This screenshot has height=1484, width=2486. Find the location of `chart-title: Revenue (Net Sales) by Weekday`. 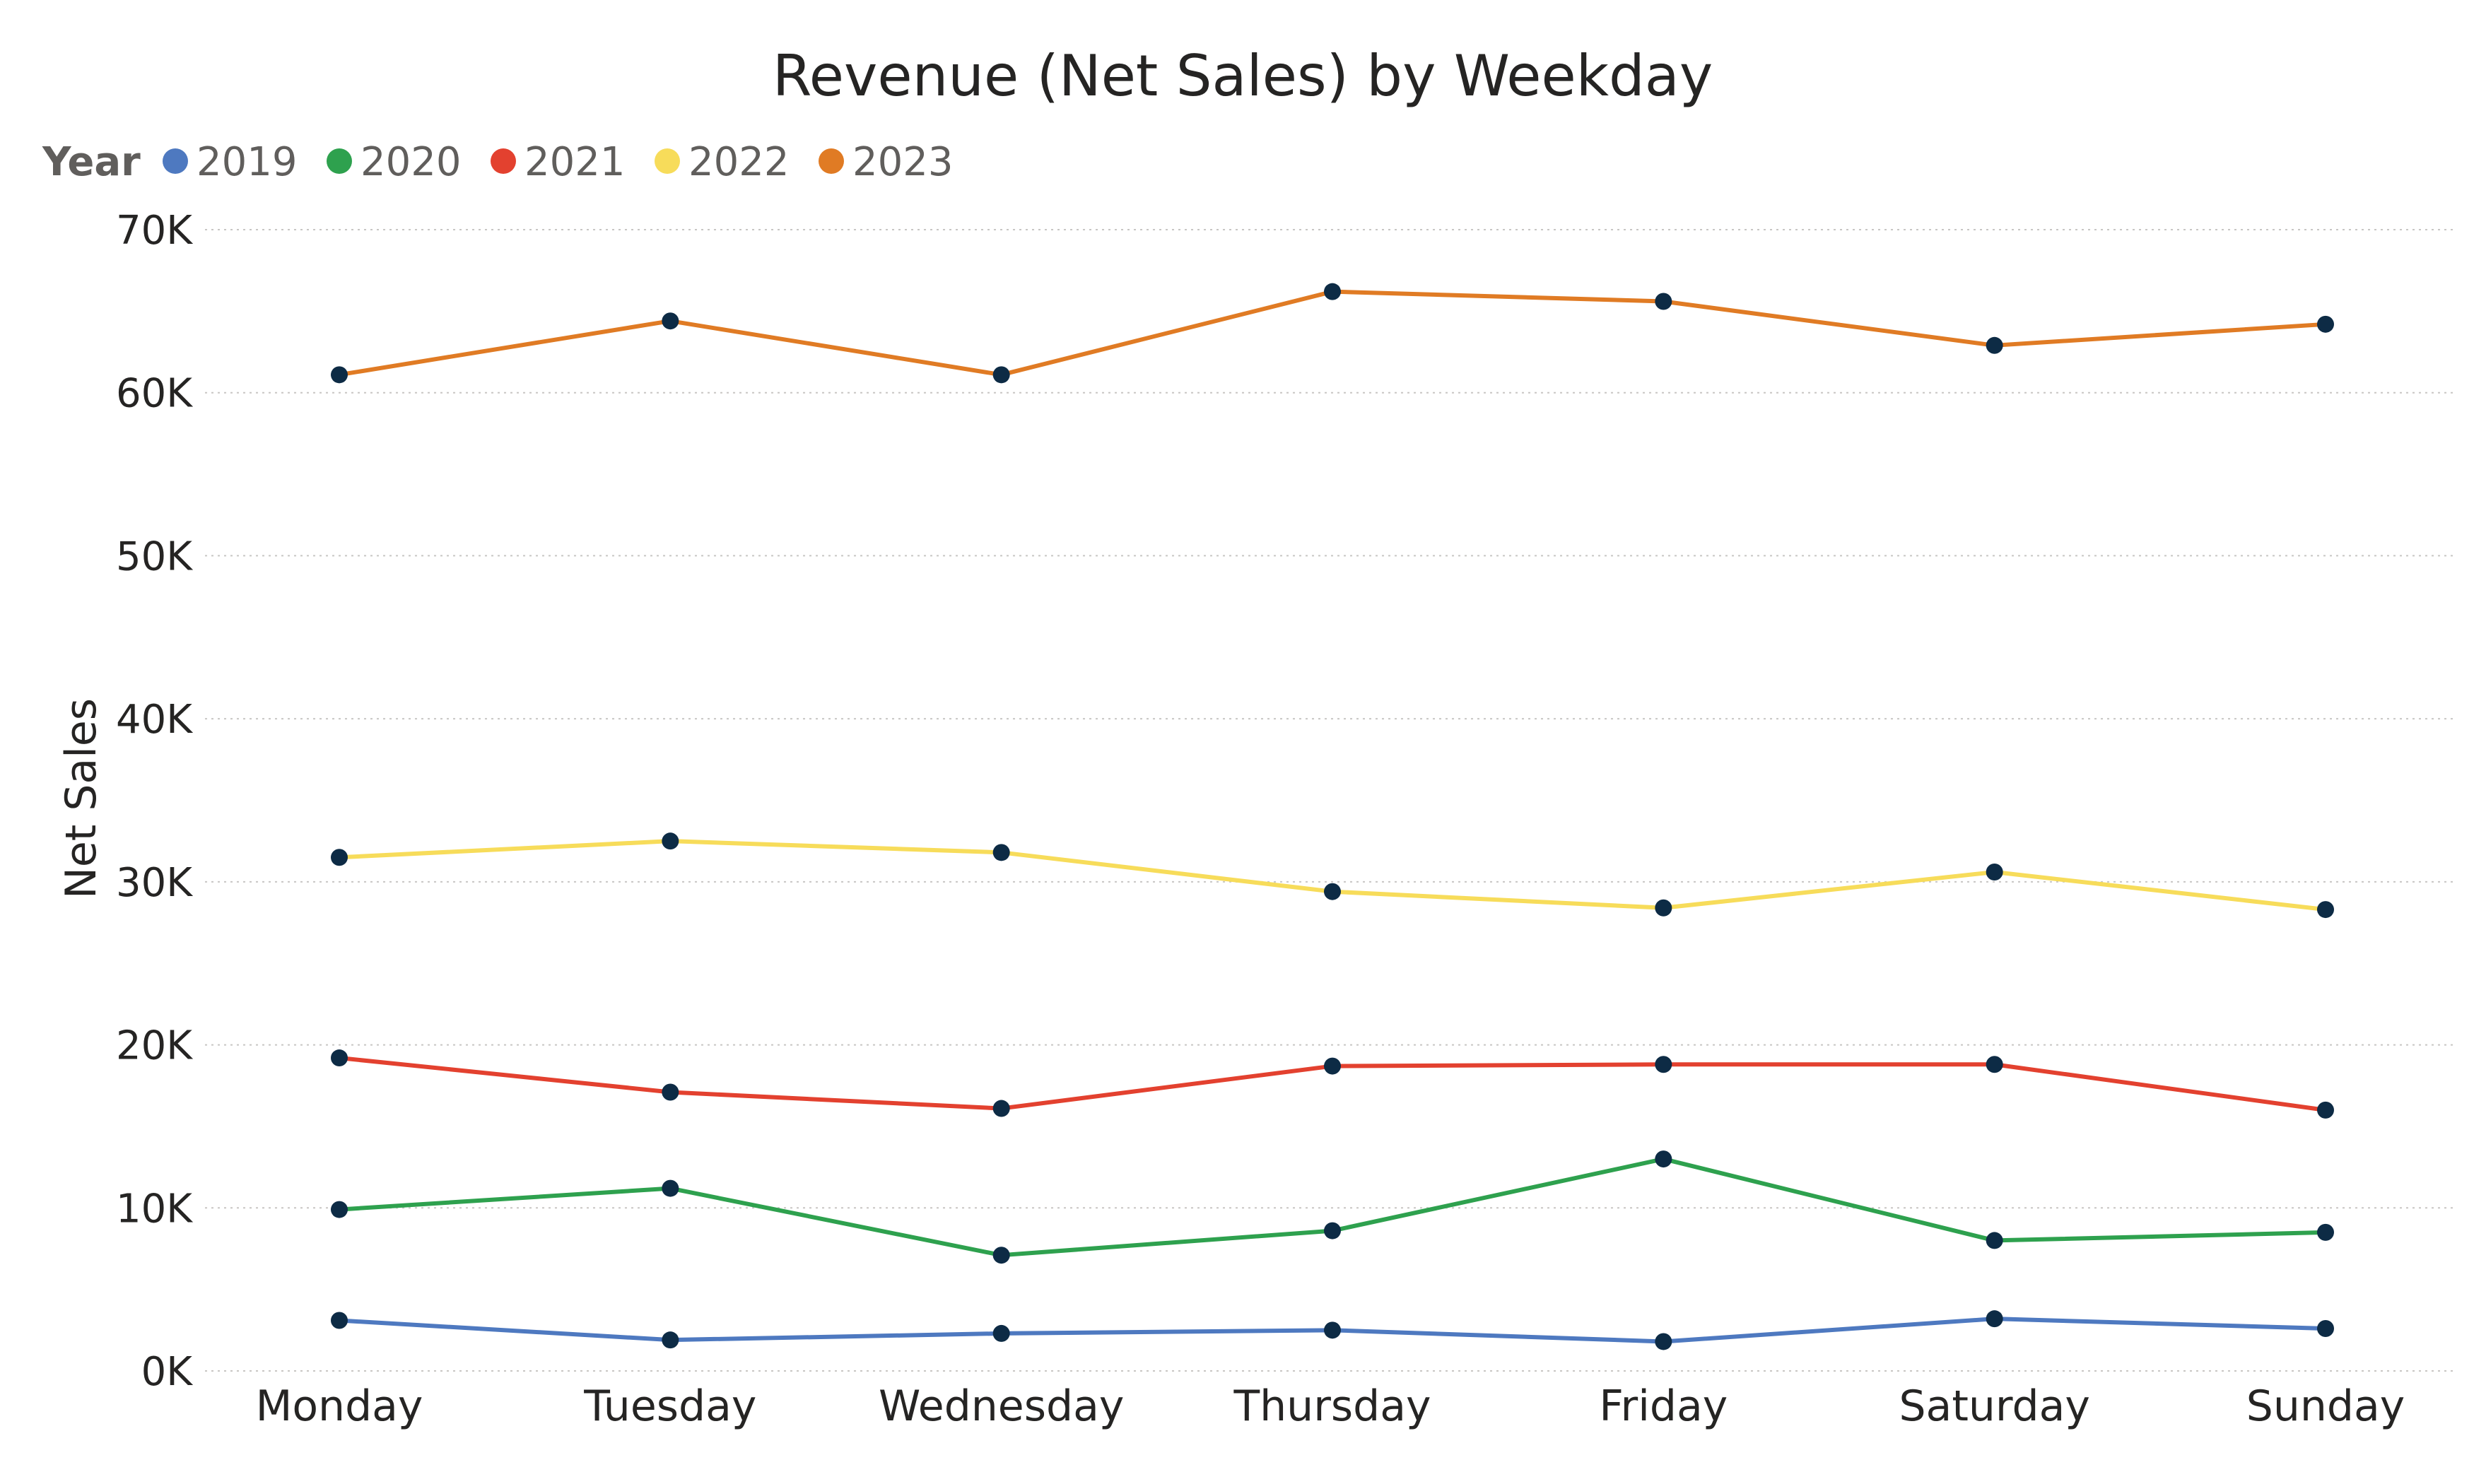

chart-title: Revenue (Net Sales) by Weekday is located at coordinates (1243, 76).